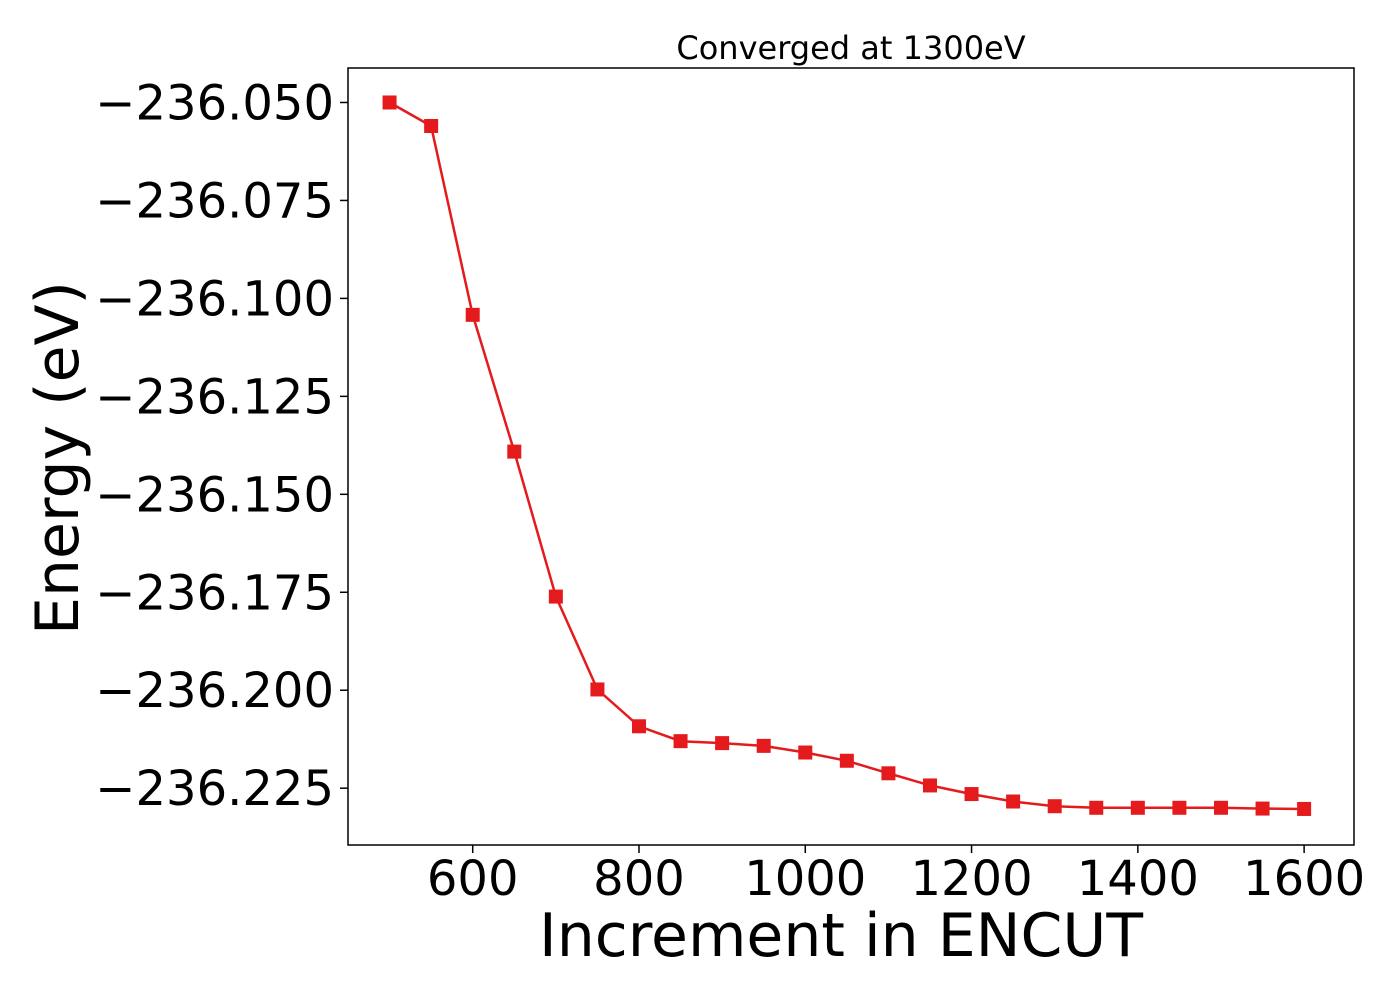 Image resolution: width=1400 pixels, height=1000 pixels. Describe the element at coordinates (214, 789) in the screenshot. I see `y-tick-label: −236.225` at that location.